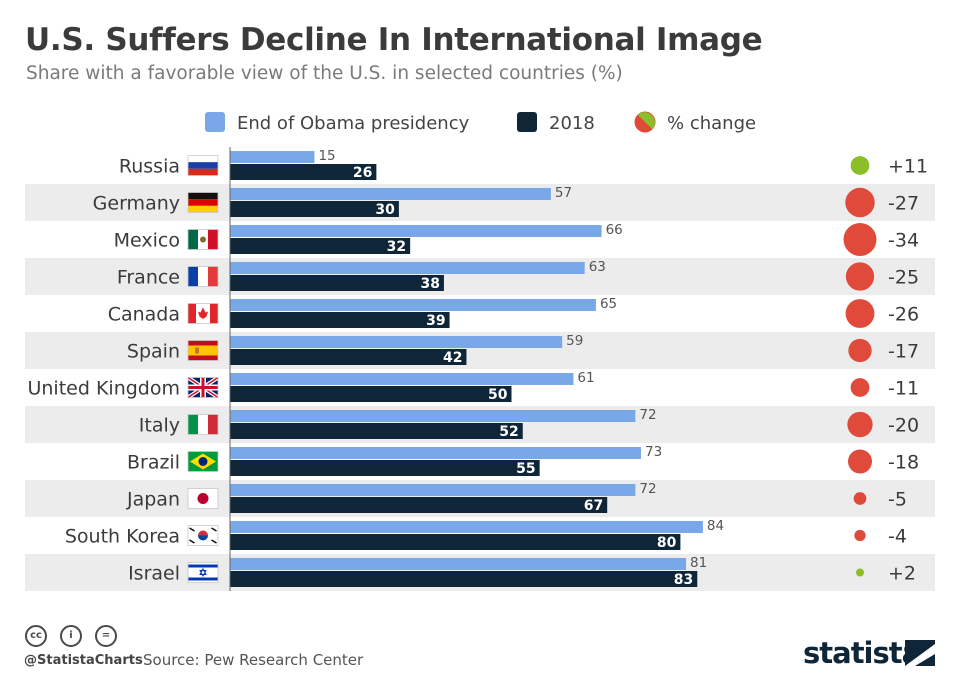 The width and height of the screenshot is (960, 684). What do you see at coordinates (362, 173) in the screenshot?
I see `value-label-2018: 26` at bounding box center [362, 173].